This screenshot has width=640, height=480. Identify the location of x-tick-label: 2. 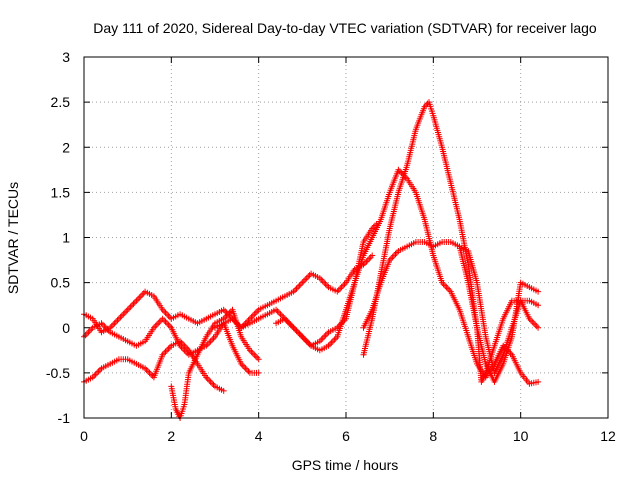
(171, 436).